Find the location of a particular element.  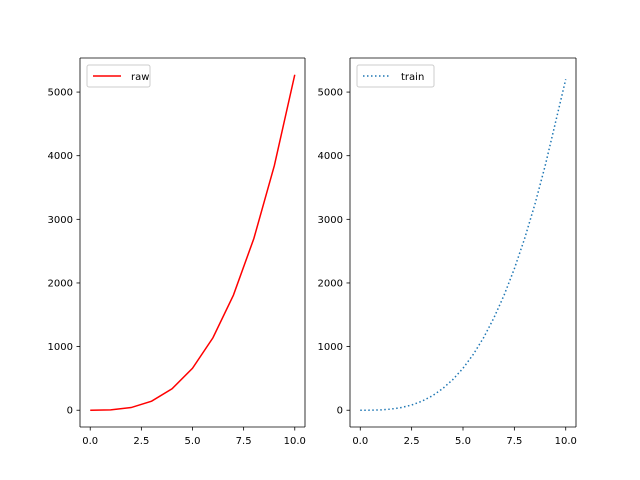

left-xtick-label: 2.5 is located at coordinates (141, 441).